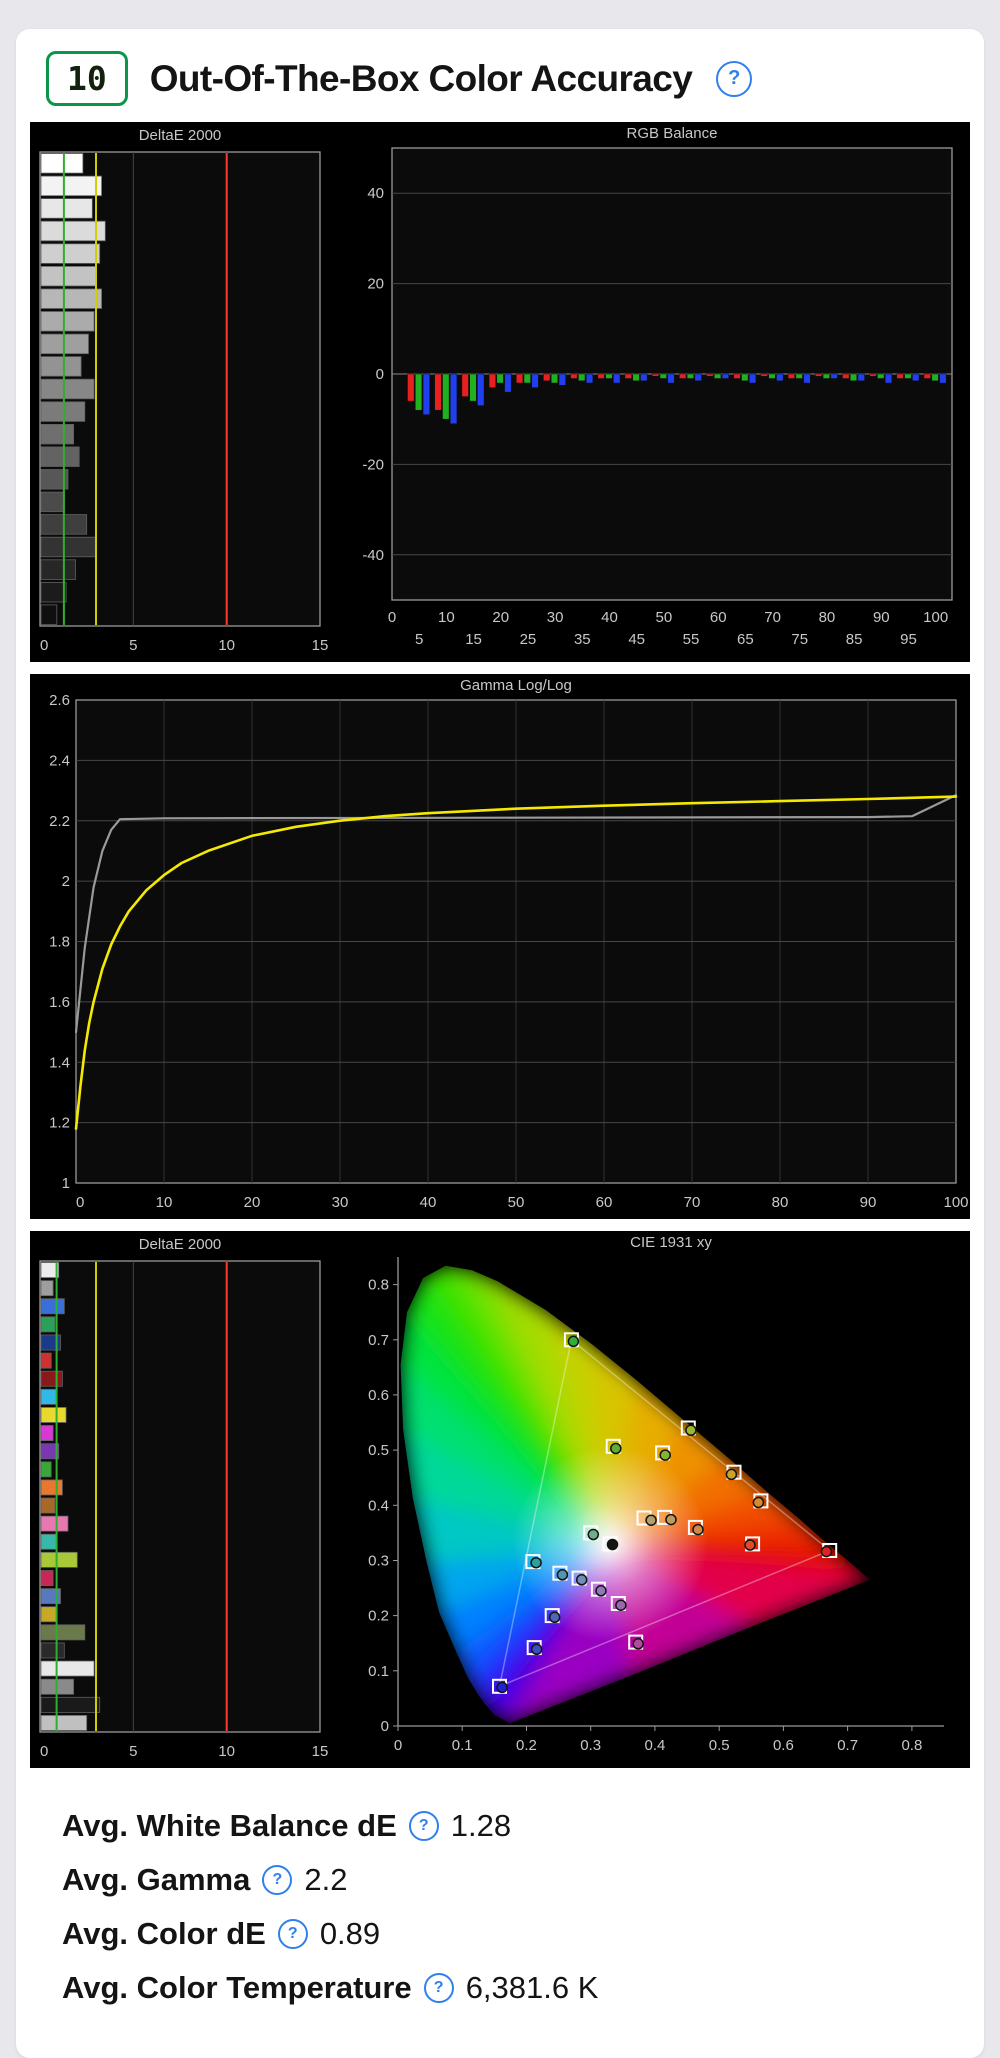  Describe the element at coordinates (164, 1933) in the screenshot. I see `stat-label: Avg. Color dE` at that location.